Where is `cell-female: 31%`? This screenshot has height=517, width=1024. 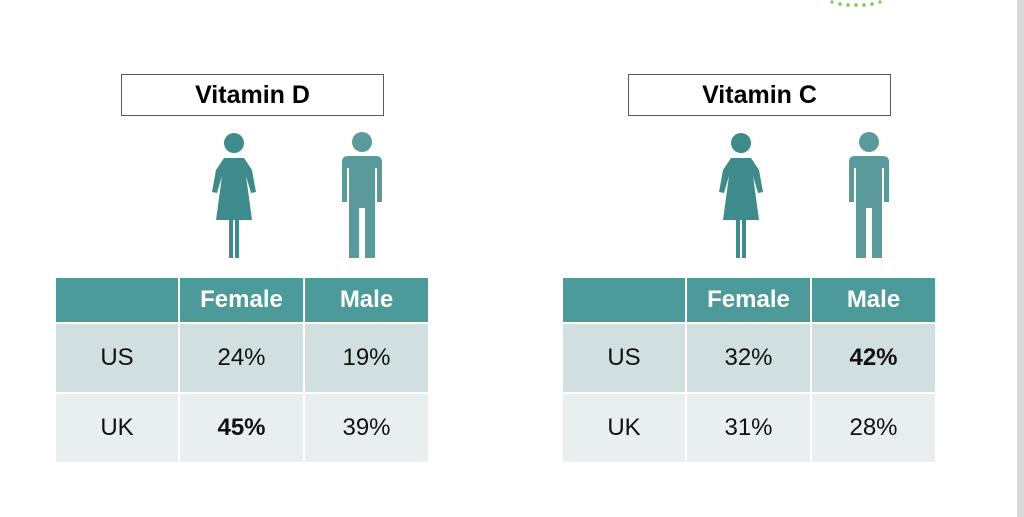 cell-female: 31% is located at coordinates (748, 428).